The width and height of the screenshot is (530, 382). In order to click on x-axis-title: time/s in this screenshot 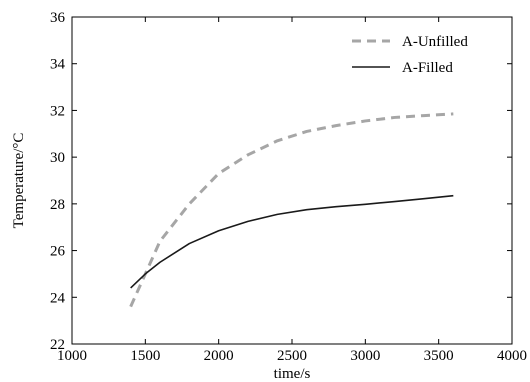, I will do `click(292, 374)`.